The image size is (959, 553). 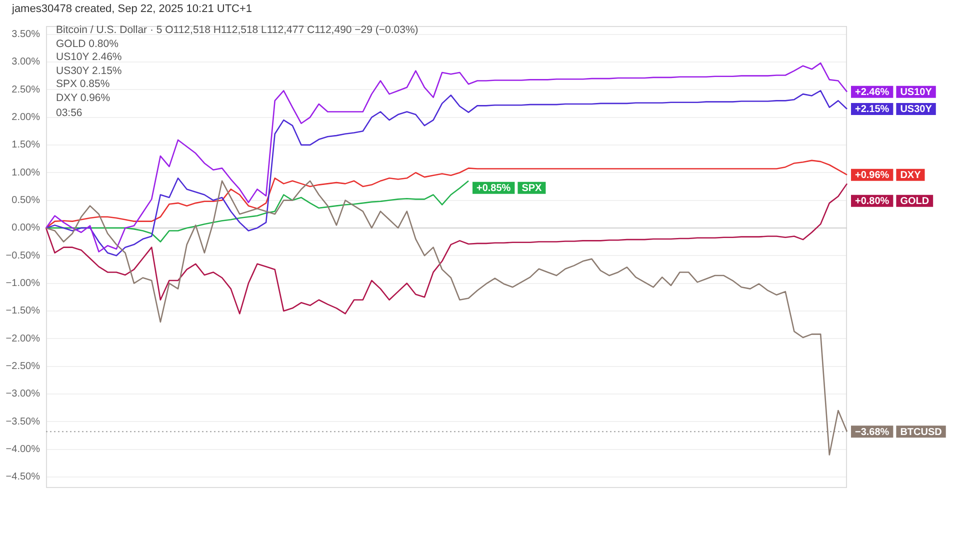 I want to click on data-label: −3.68%, so click(x=872, y=432).